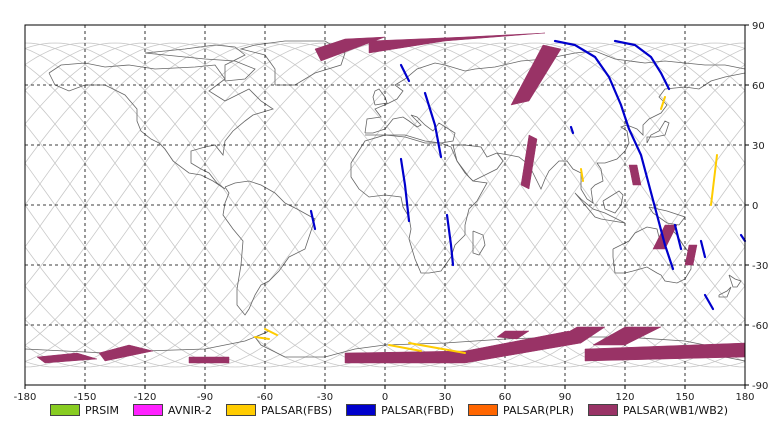 This screenshot has width=770, height=430. What do you see at coordinates (505, 397) in the screenshot?
I see `x-tick-label: 60` at bounding box center [505, 397].